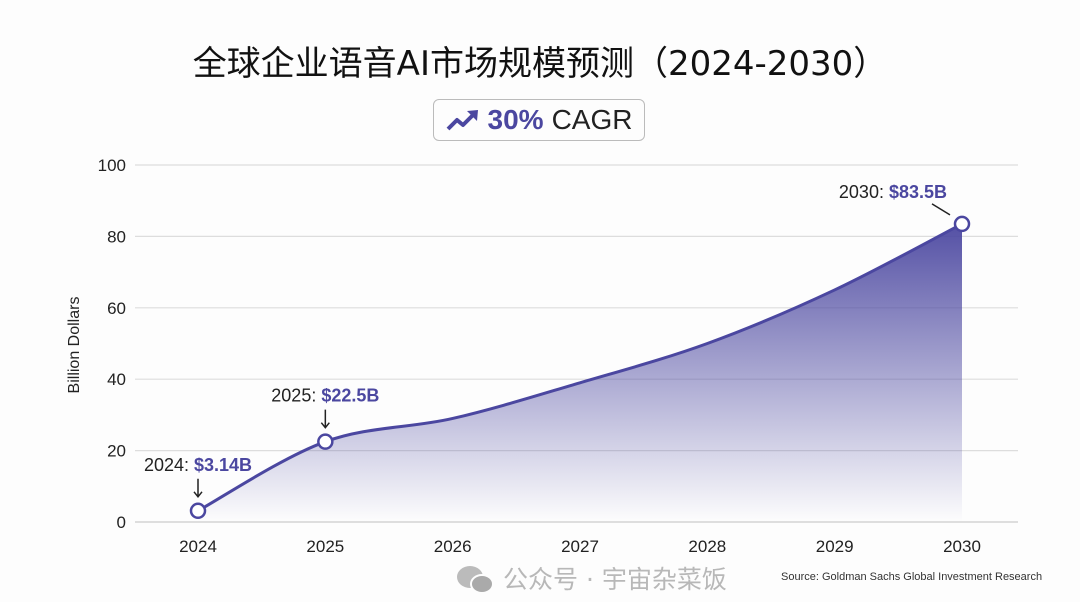 This screenshot has width=1080, height=602. I want to click on watermark-text: 公众号 · 宇宙杂菜饭, so click(615, 579).